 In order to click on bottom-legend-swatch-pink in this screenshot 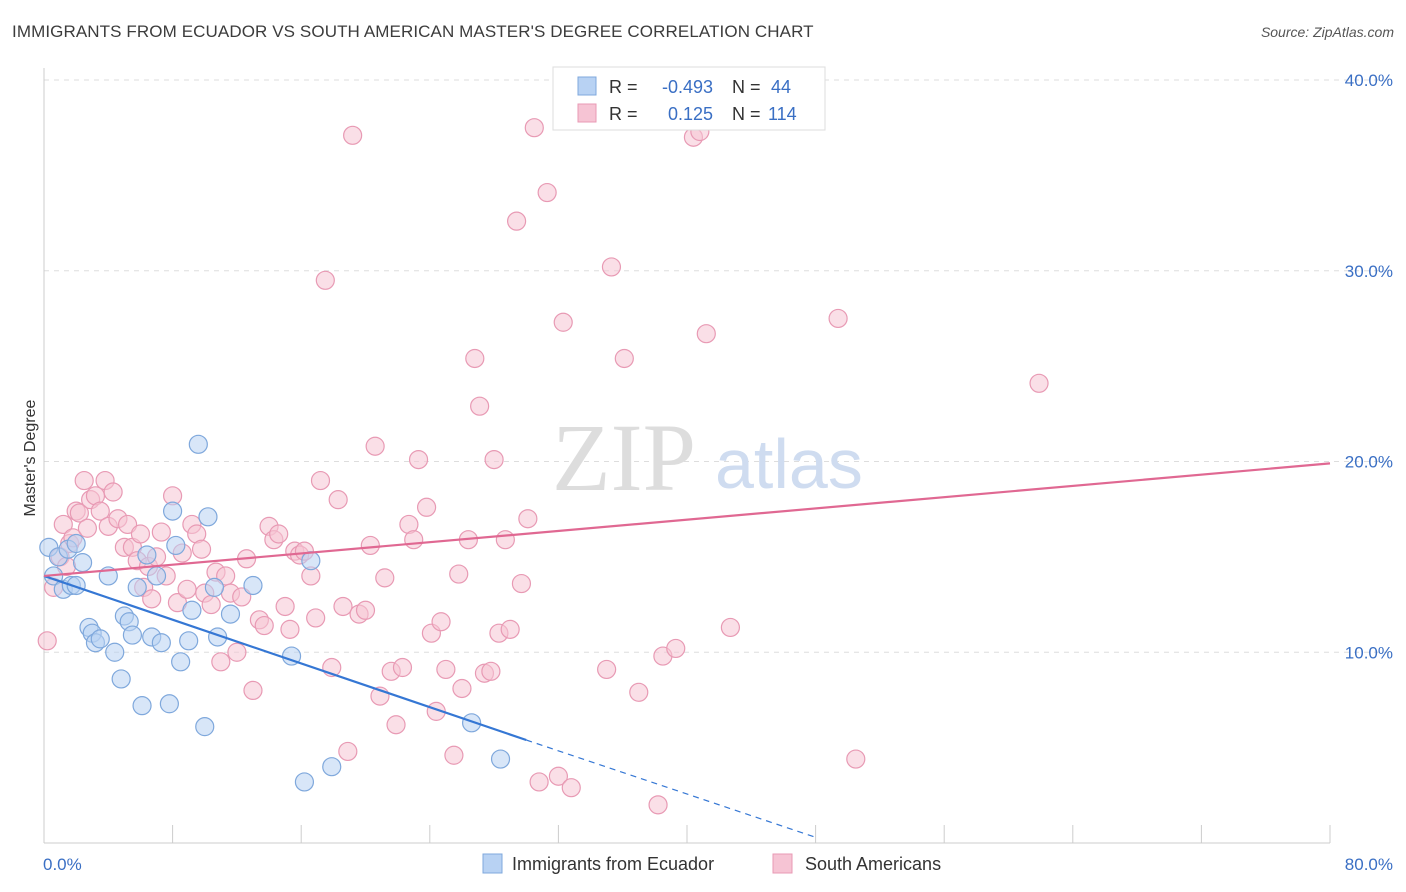, I will do `click(782, 863)`.